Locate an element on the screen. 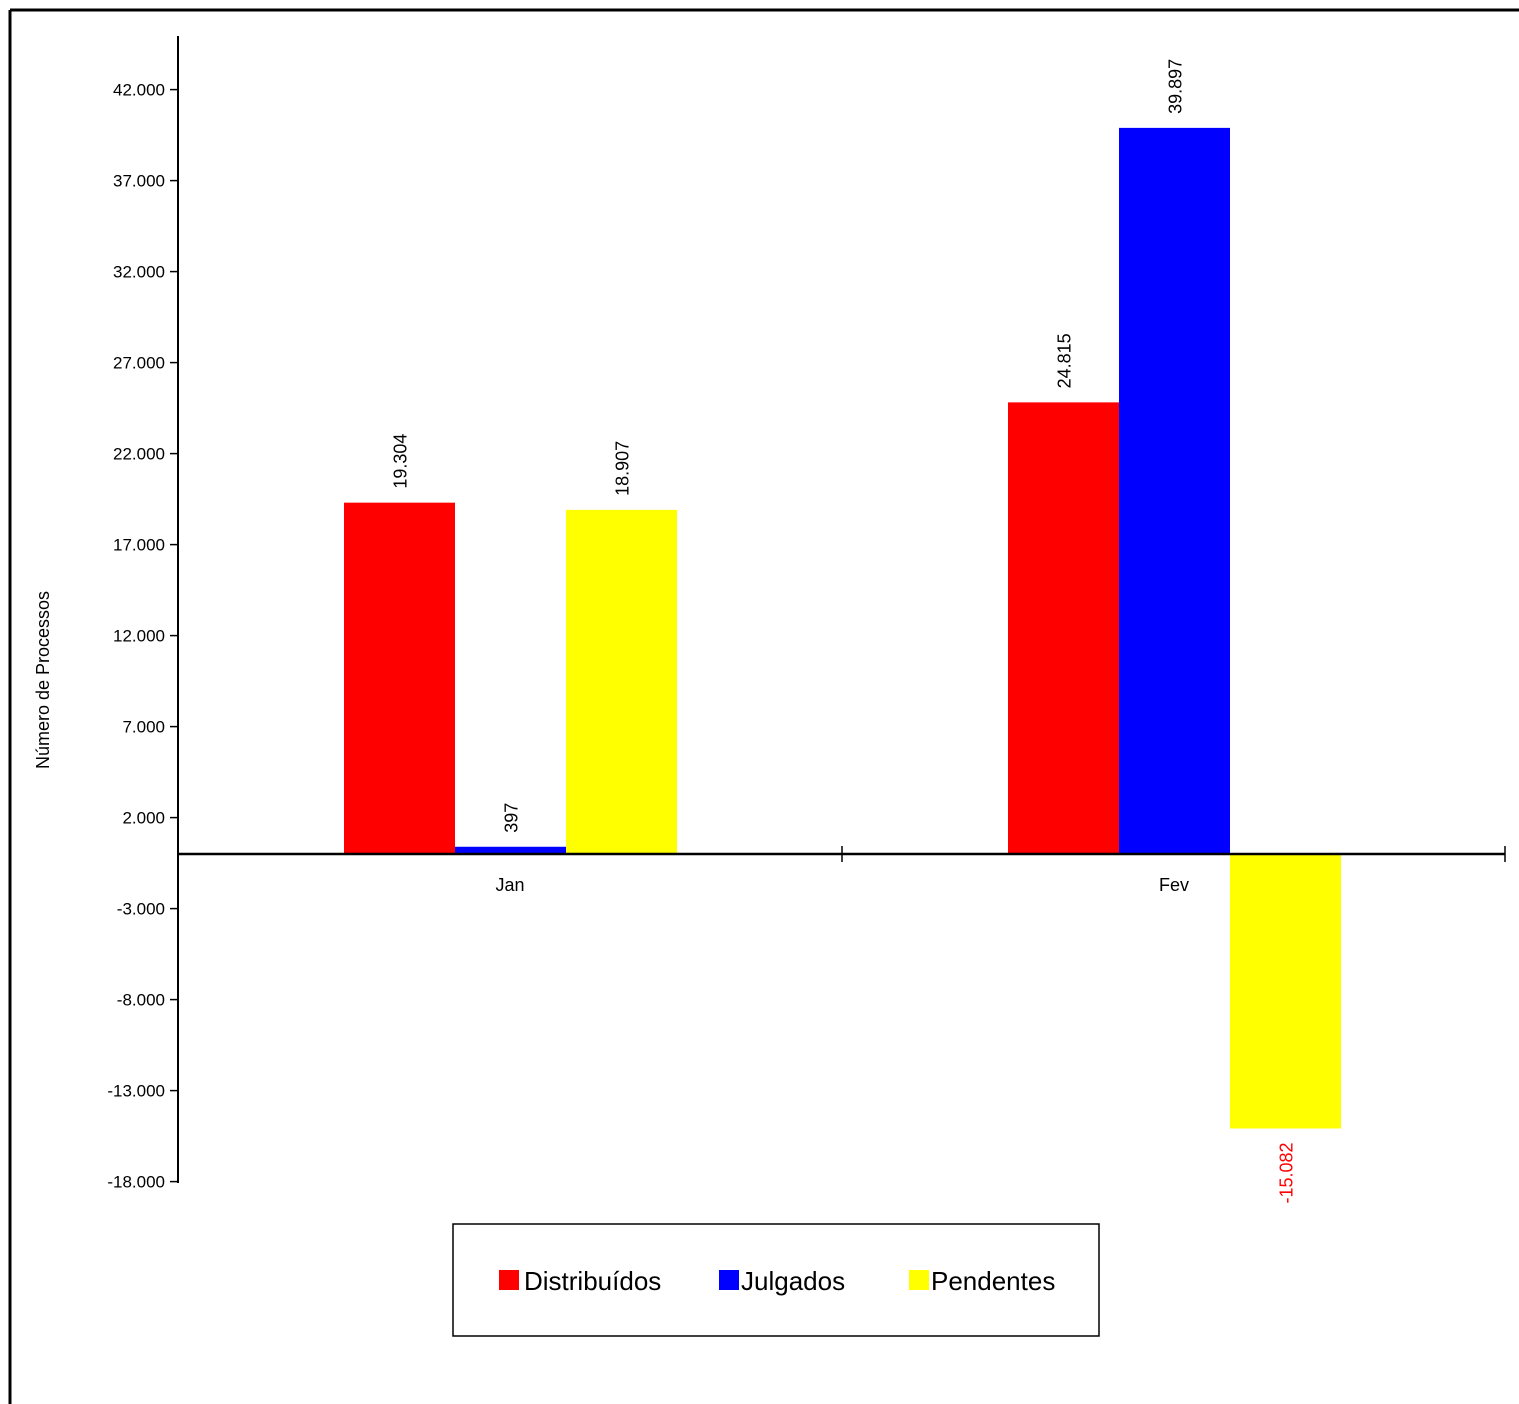  legend-box is located at coordinates (776, 1280).